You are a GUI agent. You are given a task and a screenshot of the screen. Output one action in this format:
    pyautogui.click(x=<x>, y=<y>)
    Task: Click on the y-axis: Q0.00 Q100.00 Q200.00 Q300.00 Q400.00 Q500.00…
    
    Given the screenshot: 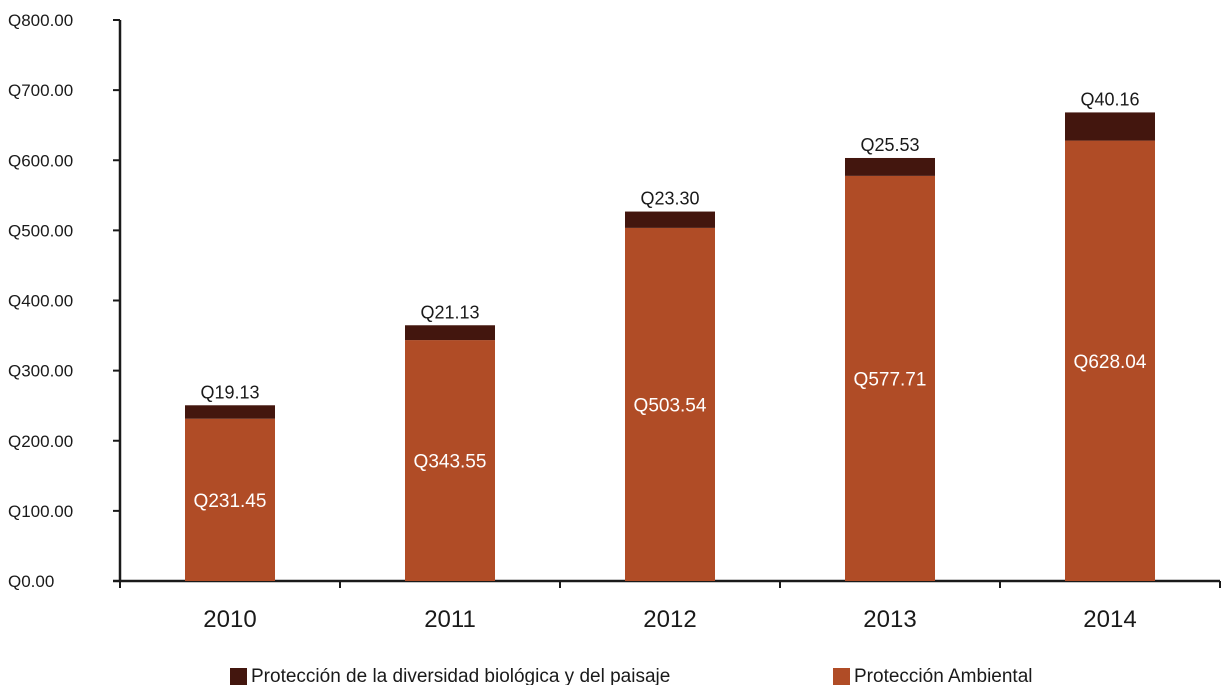 What is the action you would take?
    pyautogui.click(x=65, y=301)
    